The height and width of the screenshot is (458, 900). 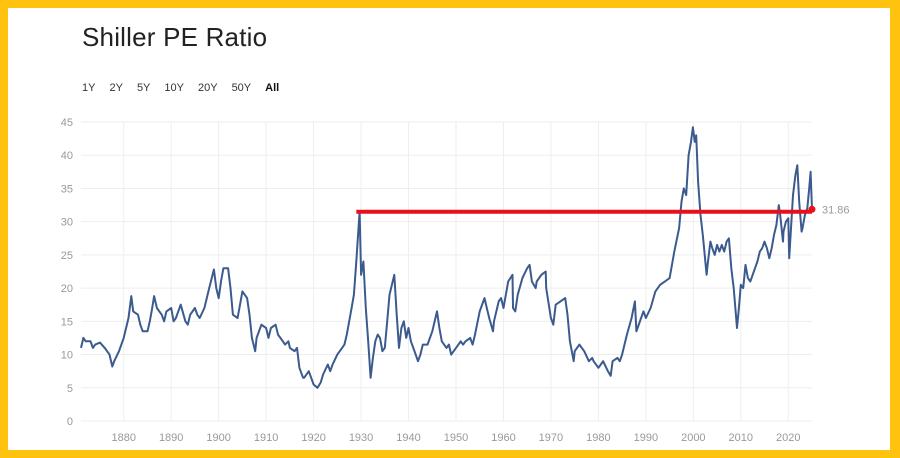 I want to click on x-tick-label: 1900, so click(x=218, y=438).